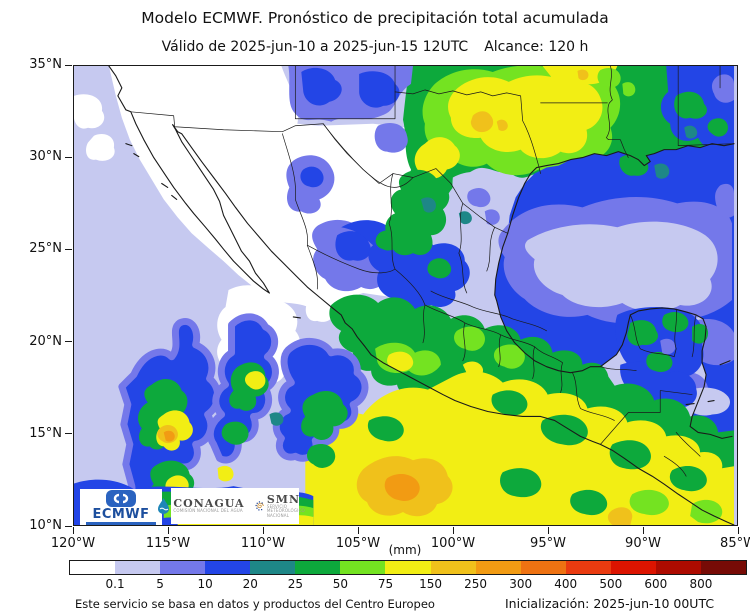 This screenshot has width=750, height=615. I want to click on y-tick-label: 35°N, so click(45, 64).